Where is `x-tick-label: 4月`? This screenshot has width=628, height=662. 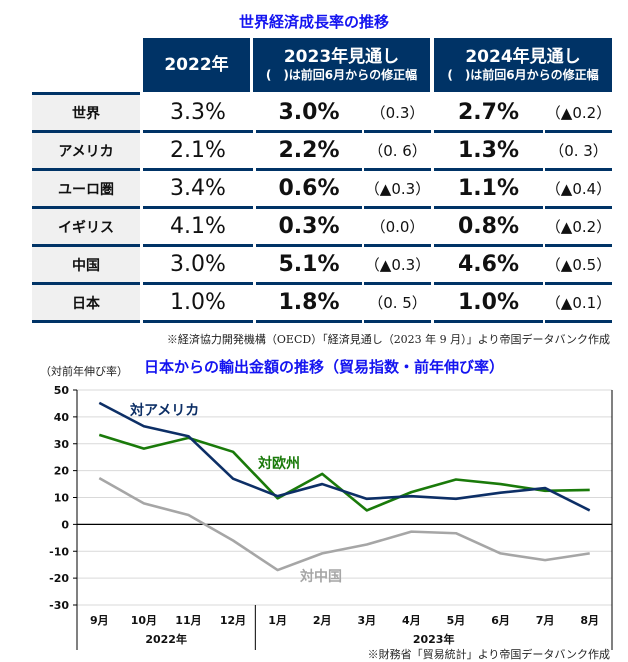
x-tick-label: 4月 is located at coordinates (411, 620).